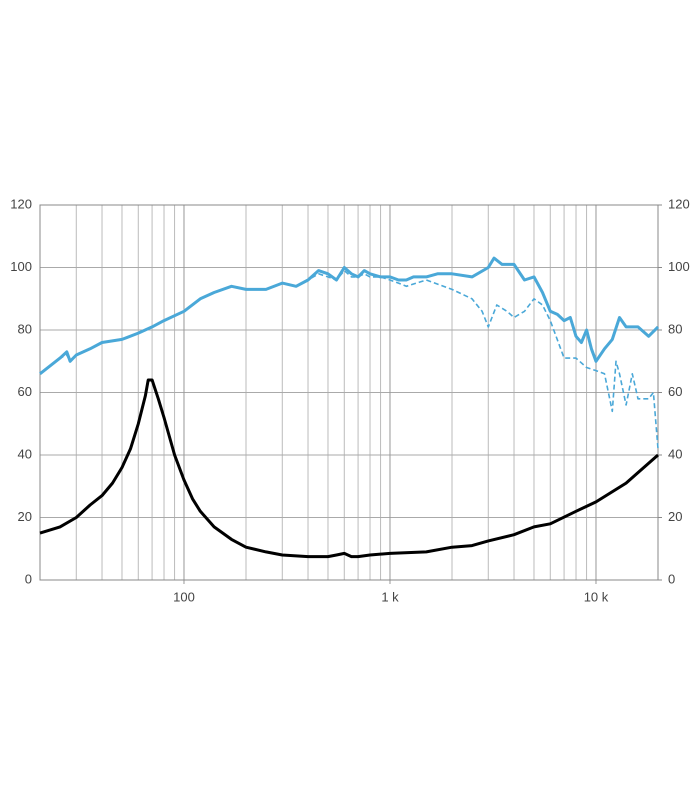 The width and height of the screenshot is (700, 805). Describe the element at coordinates (349, 315) in the screenshot. I see `series-line` at that location.